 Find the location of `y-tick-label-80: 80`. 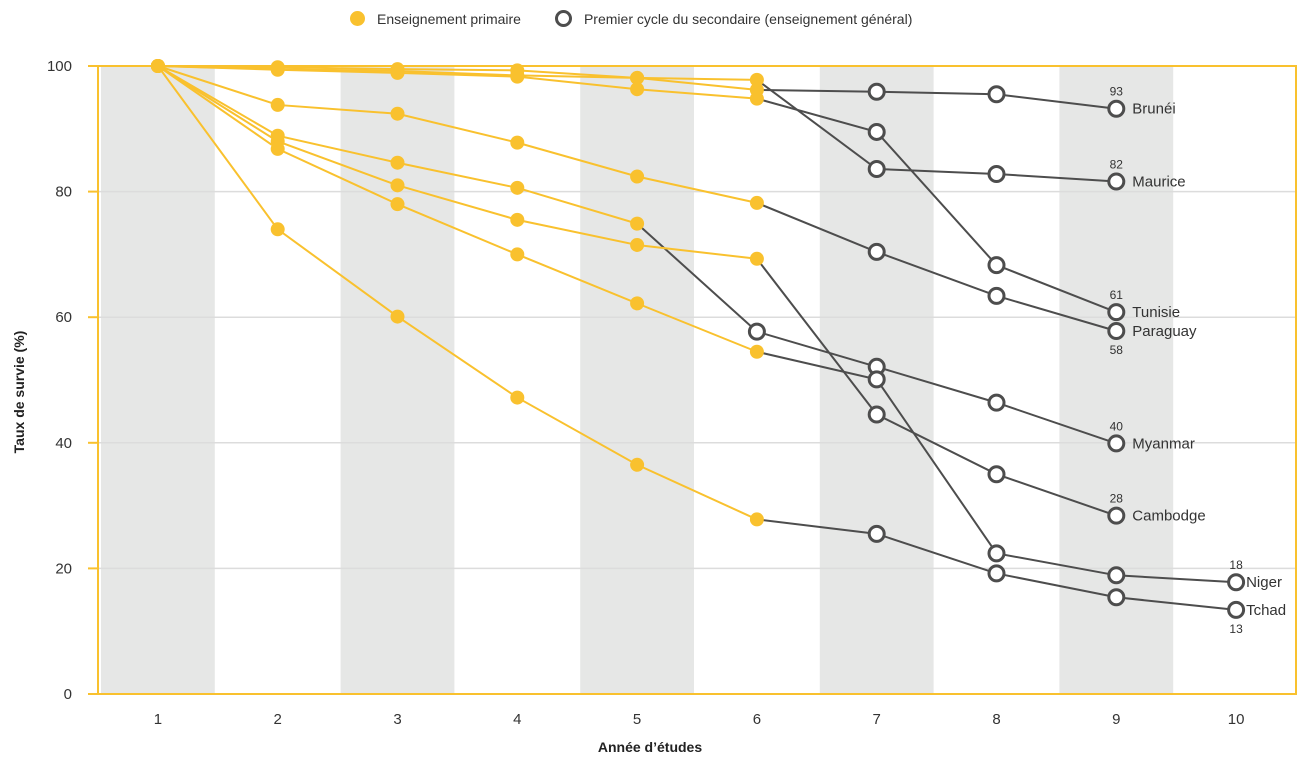

y-tick-label-80: 80 is located at coordinates (63, 192).